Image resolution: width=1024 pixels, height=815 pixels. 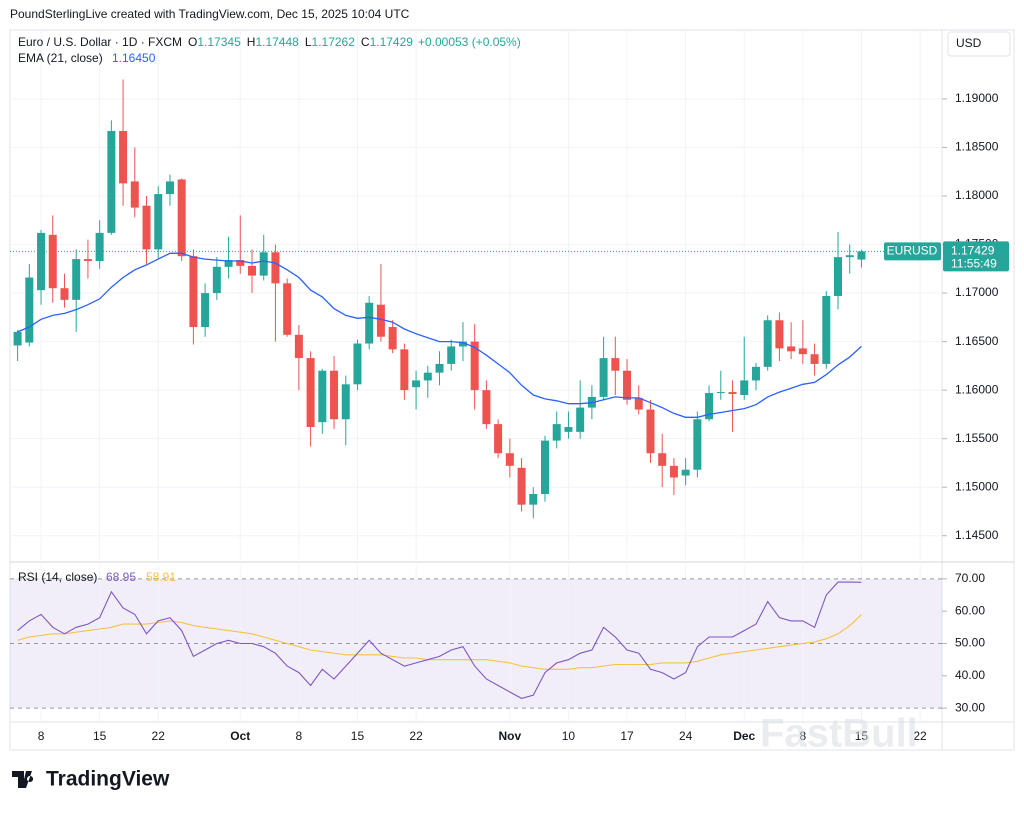 What do you see at coordinates (686, 736) in the screenshot?
I see `x-tick-label: 24` at bounding box center [686, 736].